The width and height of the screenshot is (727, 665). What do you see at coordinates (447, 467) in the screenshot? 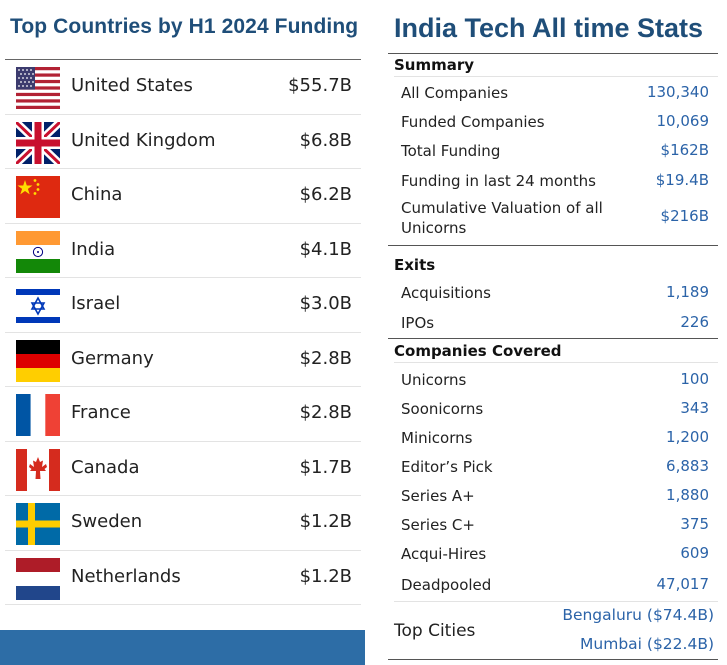
I see `stat-label: Editor’s Pick` at bounding box center [447, 467].